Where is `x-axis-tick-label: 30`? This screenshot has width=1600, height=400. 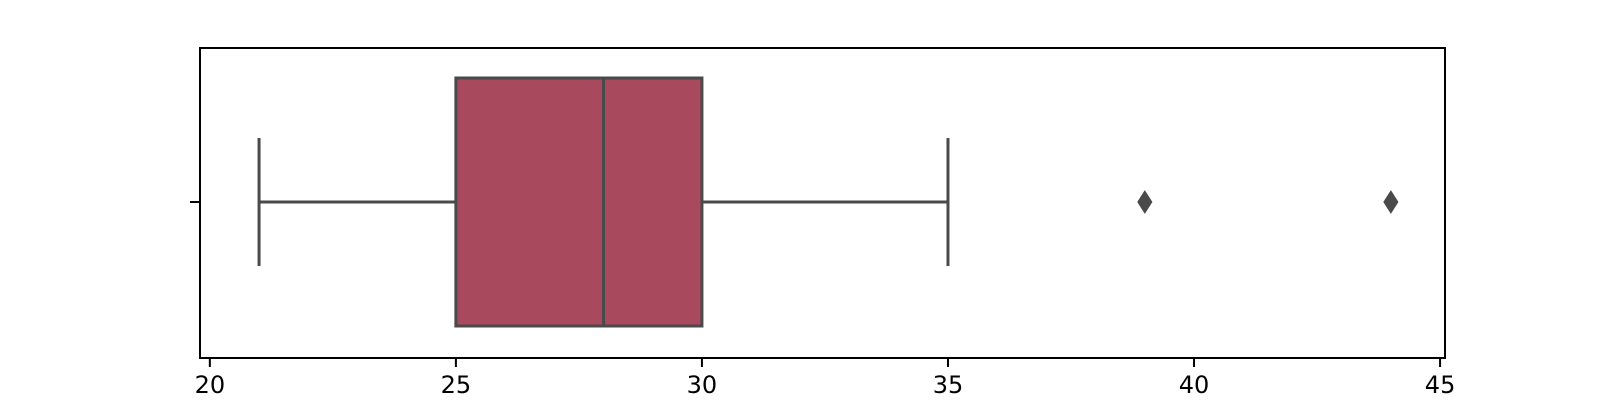
x-axis-tick-label: 30 is located at coordinates (702, 385).